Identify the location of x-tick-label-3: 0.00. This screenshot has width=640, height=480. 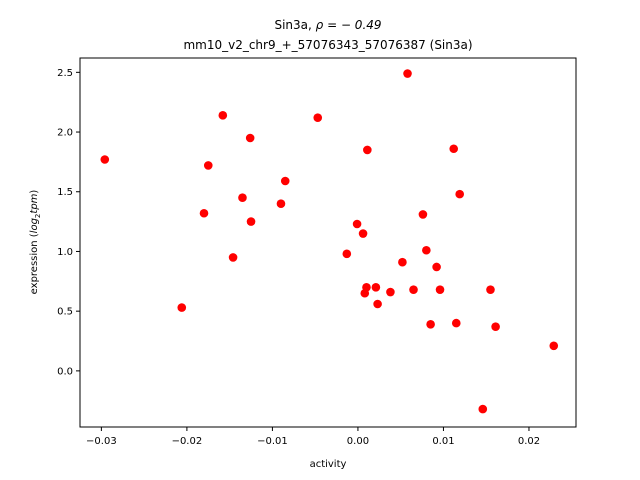
(358, 441).